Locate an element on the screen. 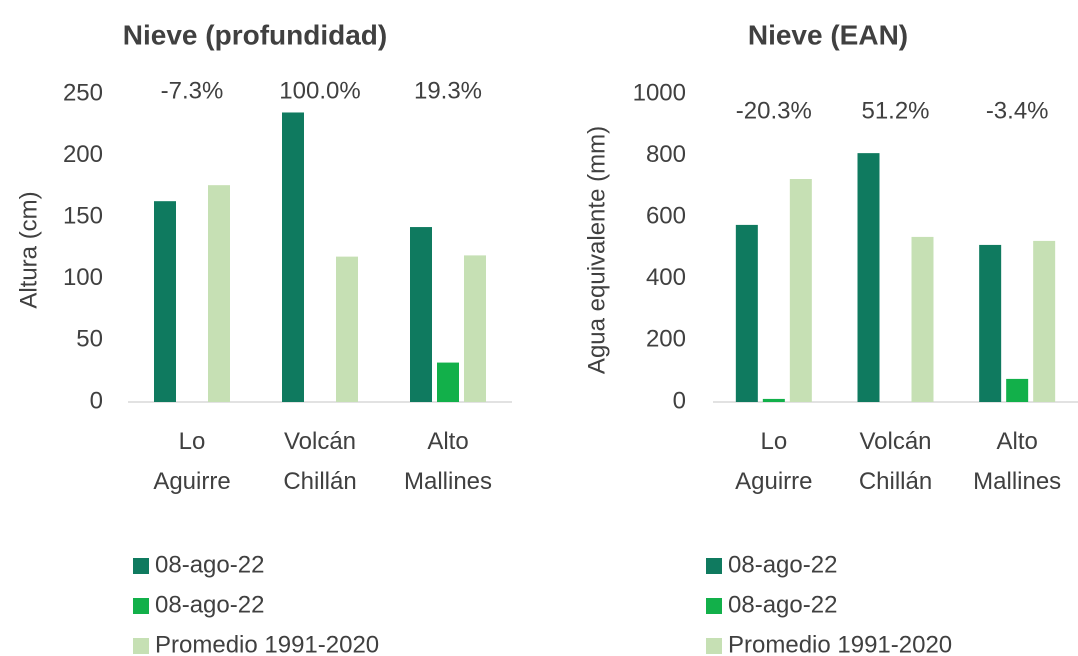  chart-title: Nieve (profundidad) is located at coordinates (255, 34).